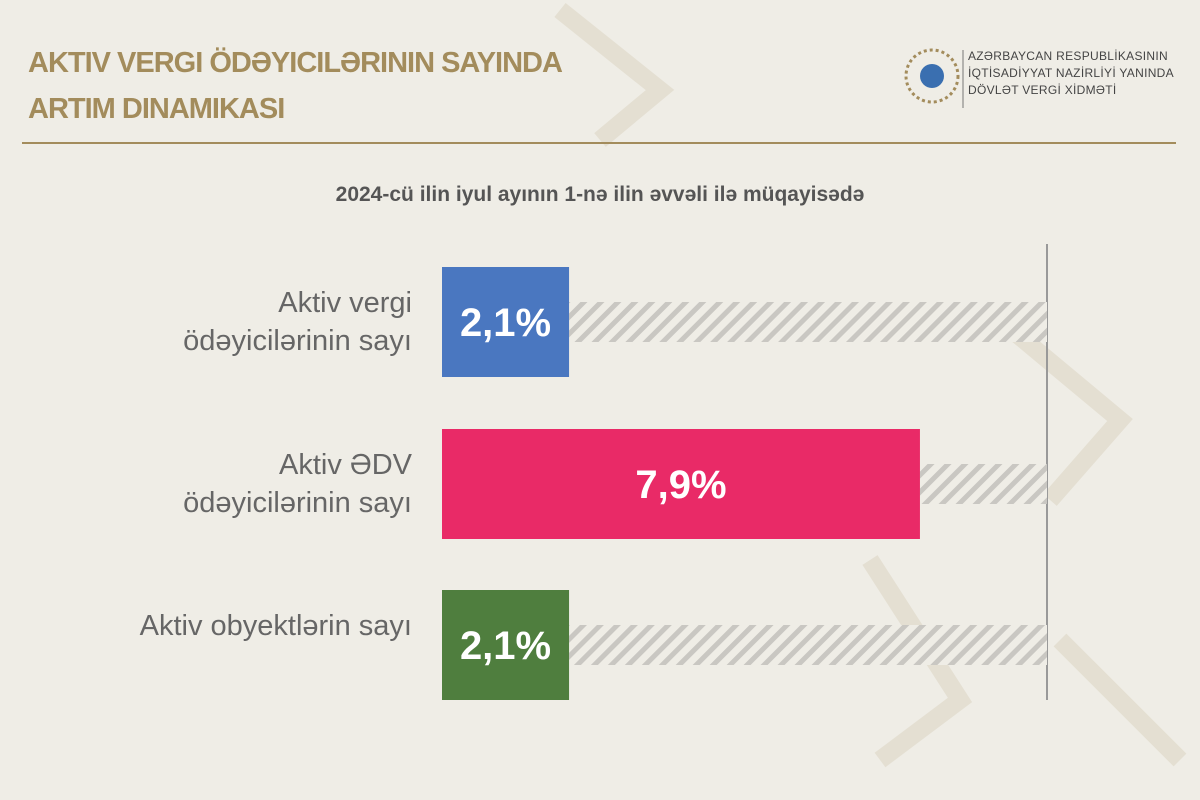 The image size is (1200, 800). I want to click on logo-line: DÖVLƏT VERGİ XİDMƏTİ, so click(1042, 90).